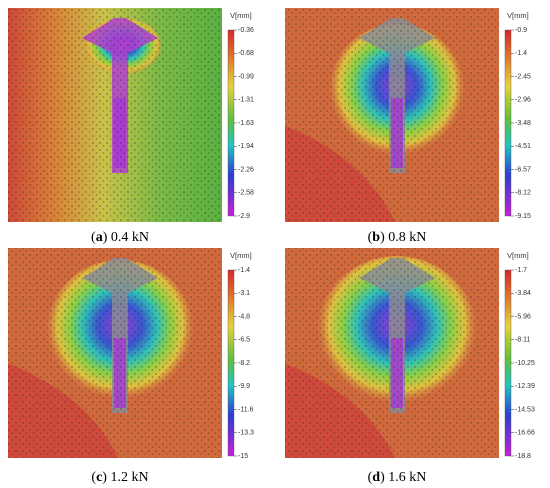 Image resolution: width=550 pixels, height=488 pixels. What do you see at coordinates (244, 386) in the screenshot?
I see `colorbar-tick-label: -9.9` at bounding box center [244, 386].